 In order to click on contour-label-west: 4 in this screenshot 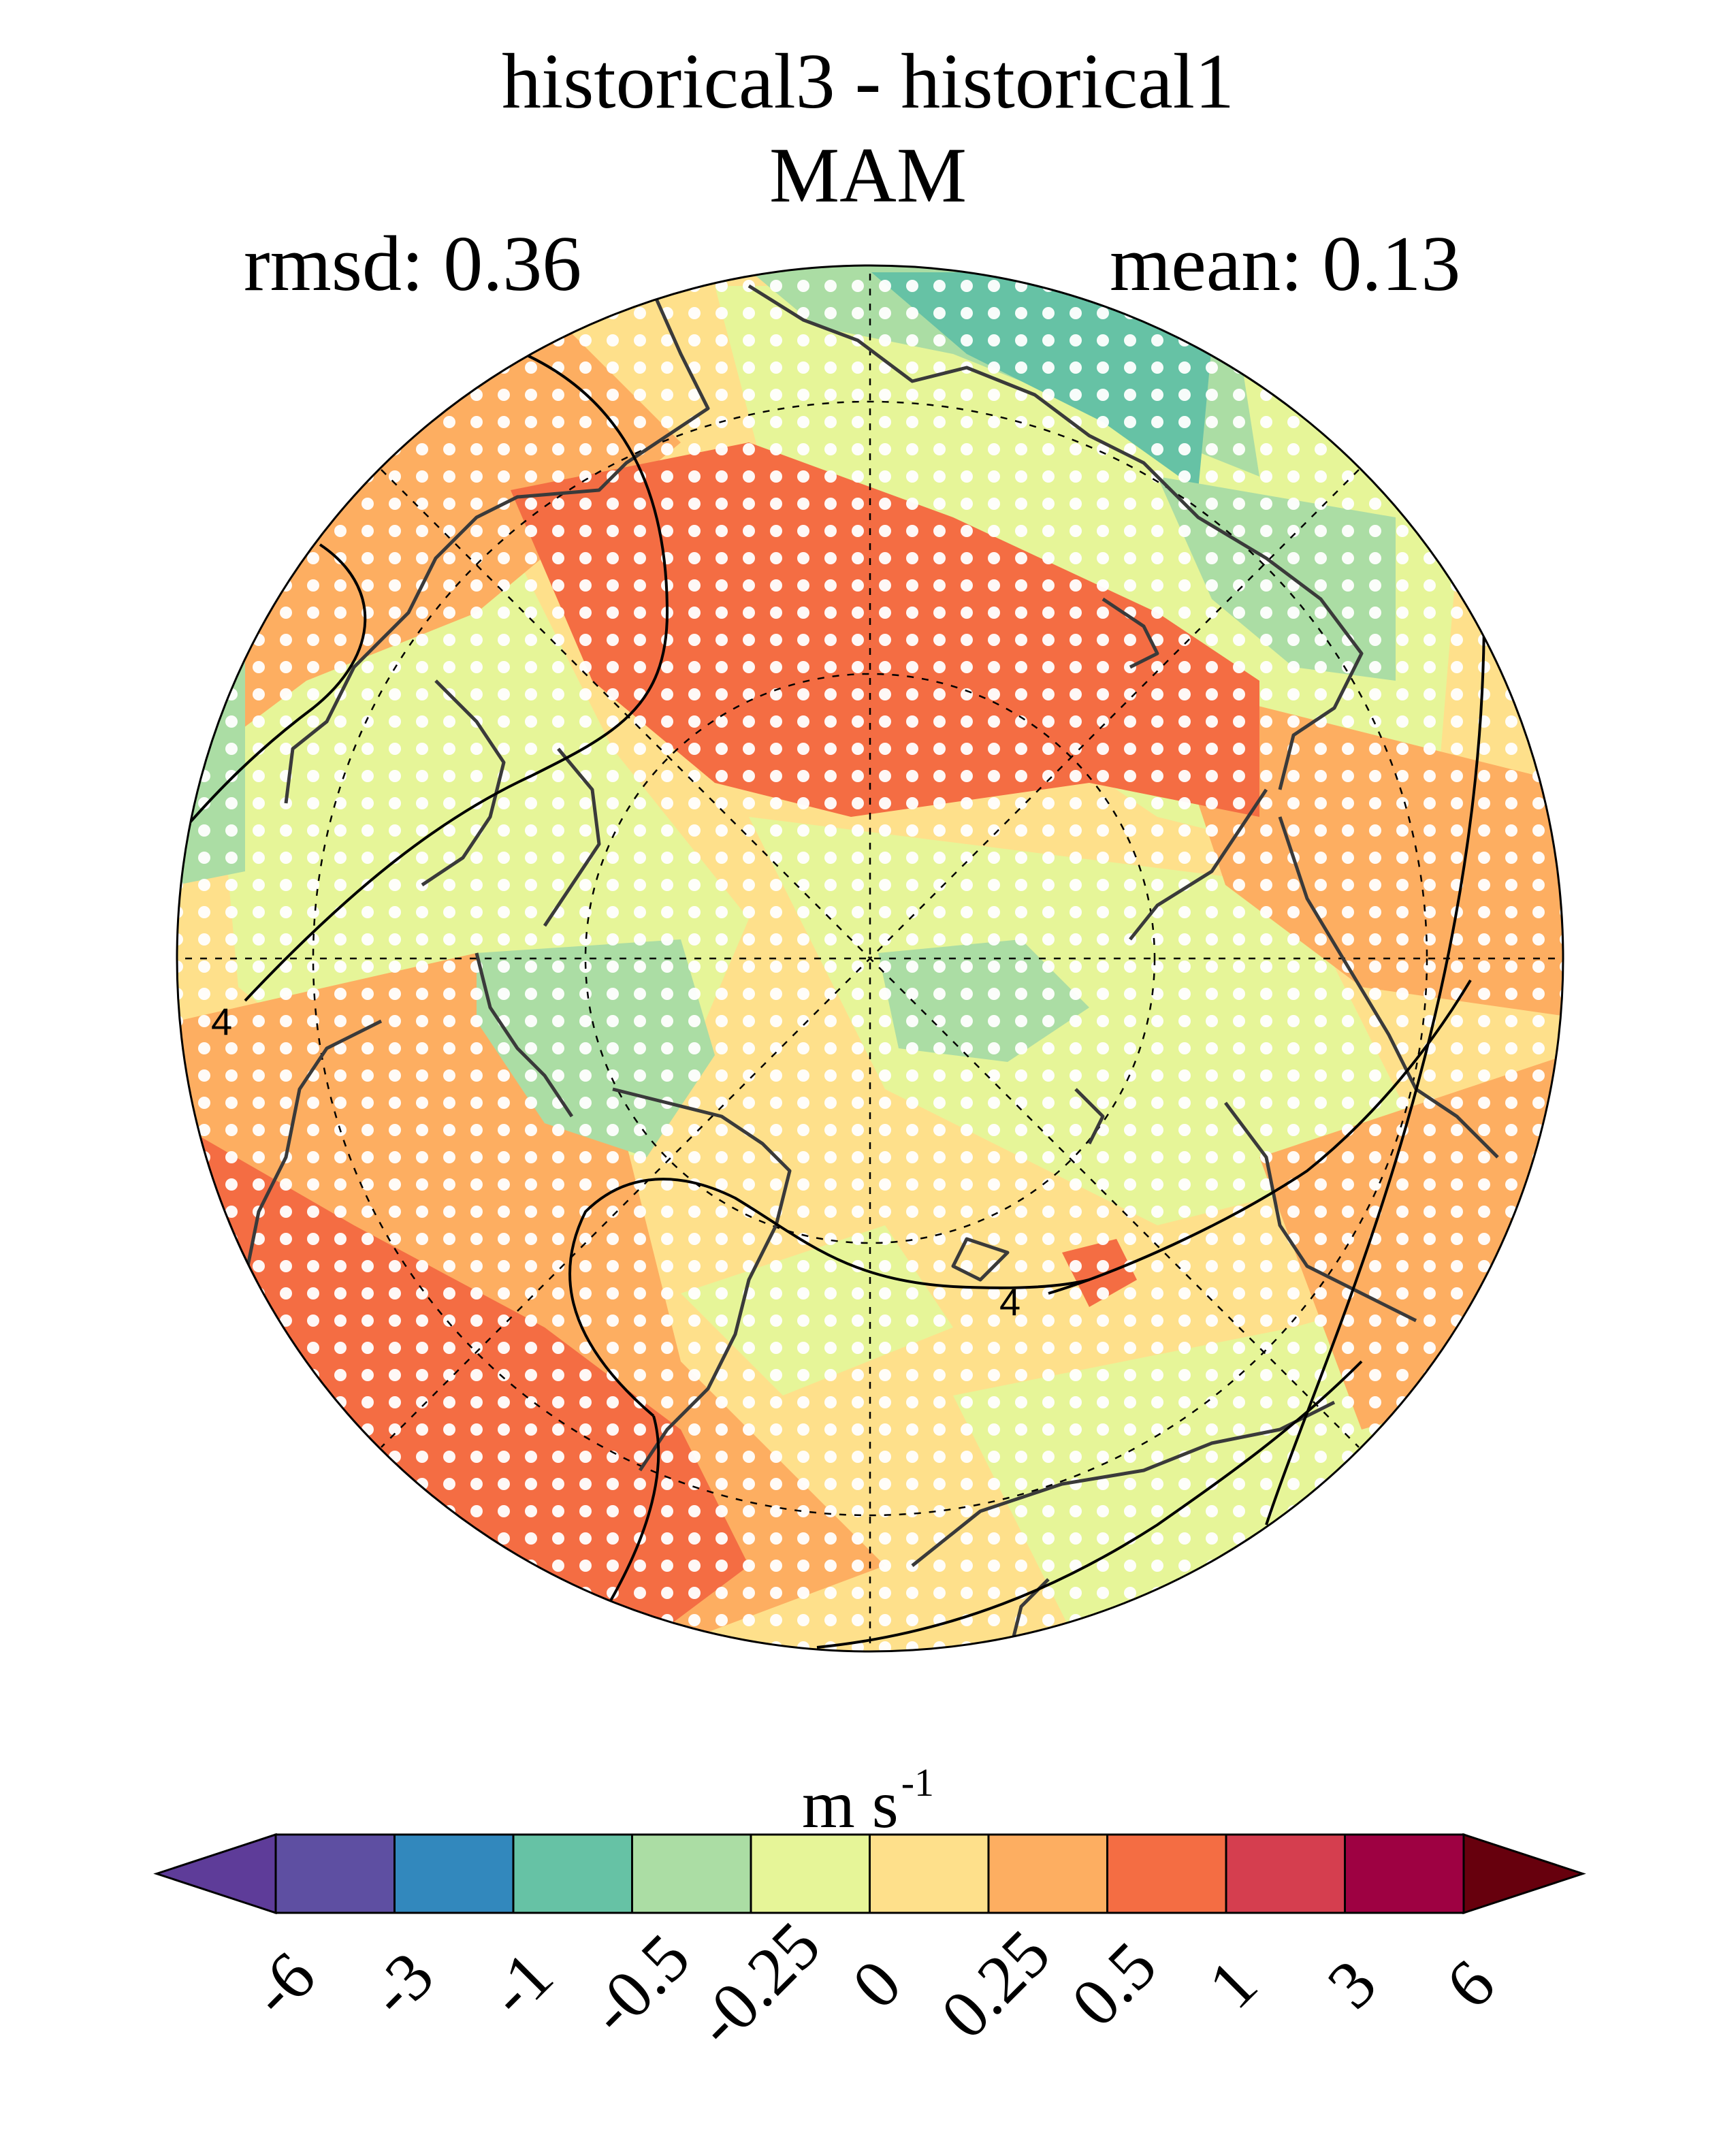, I will do `click(222, 1021)`.